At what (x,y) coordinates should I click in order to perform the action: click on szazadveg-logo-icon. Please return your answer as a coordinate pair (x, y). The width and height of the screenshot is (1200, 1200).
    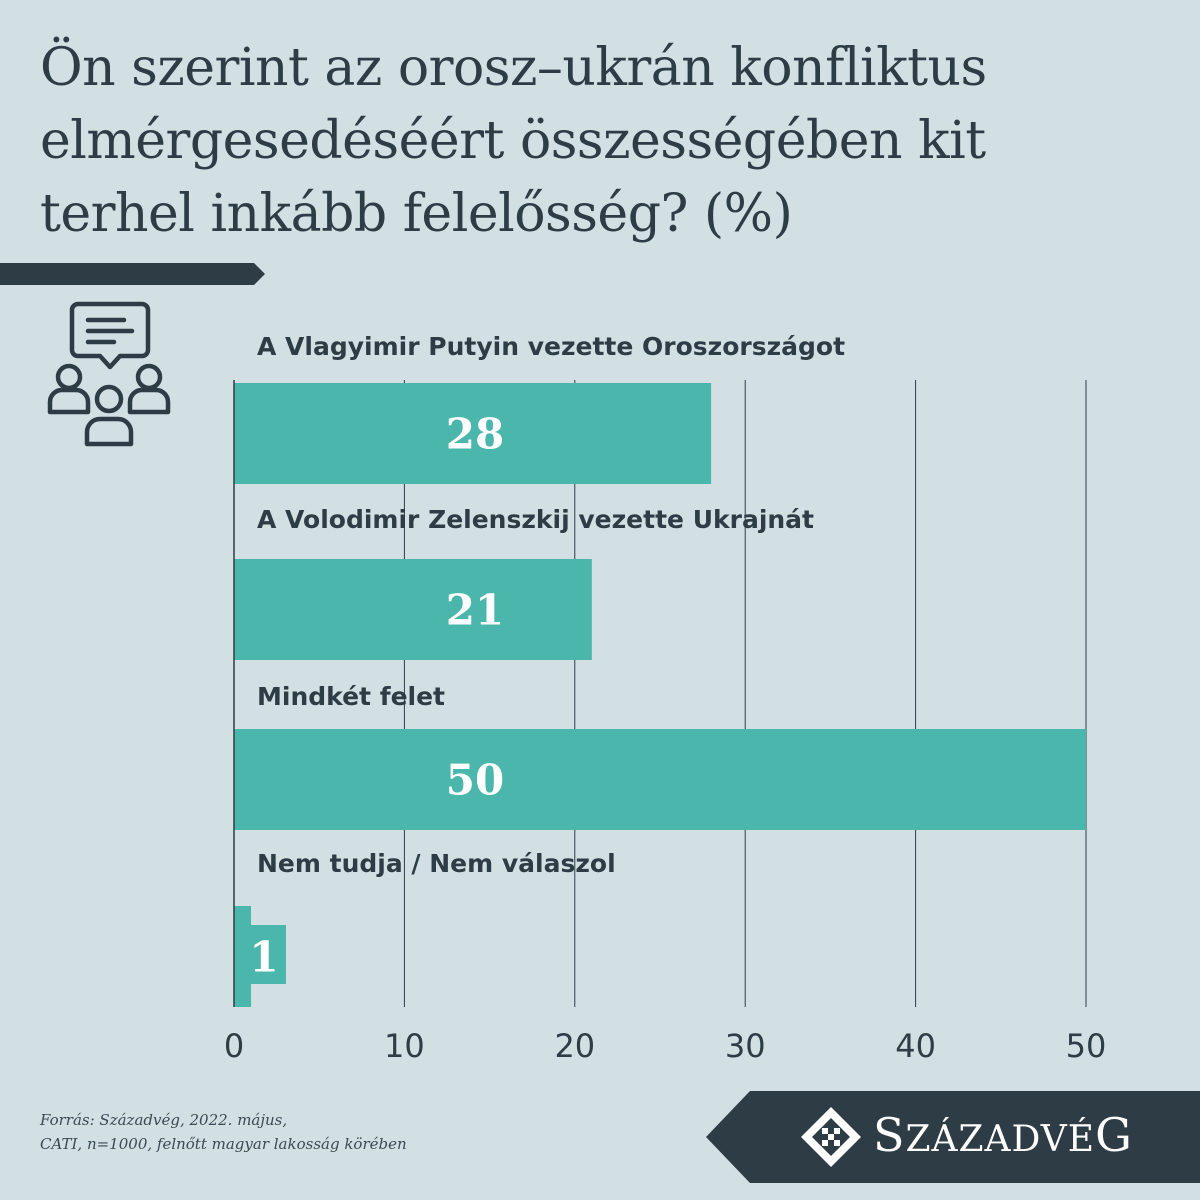
    Looking at the image, I should click on (831, 1137).